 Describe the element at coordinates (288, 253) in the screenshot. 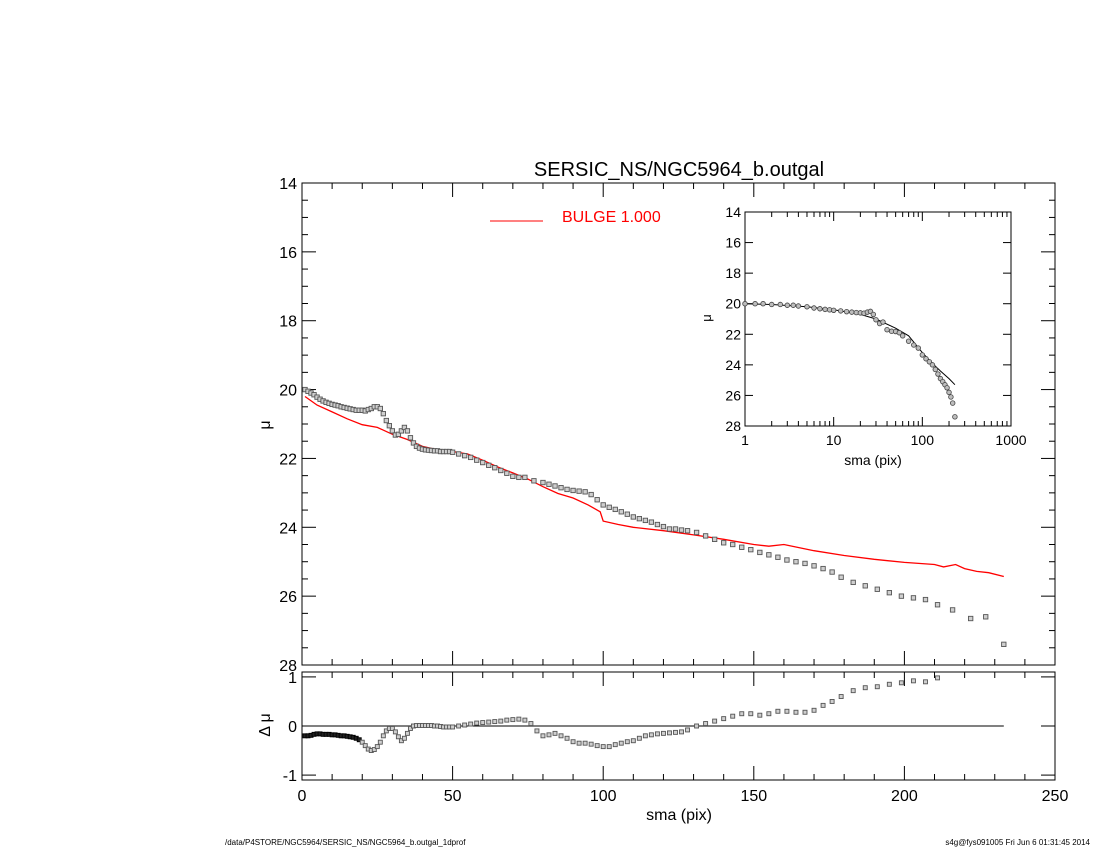

I see `y-tick-label: 16` at that location.